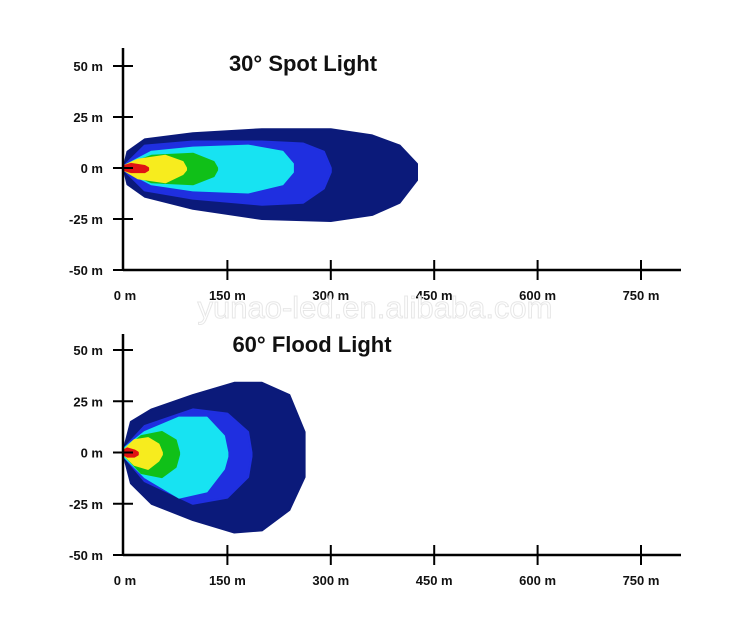 This screenshot has height=639, width=750. What do you see at coordinates (303, 63) in the screenshot?
I see `chart-title: 30° Spot Light` at bounding box center [303, 63].